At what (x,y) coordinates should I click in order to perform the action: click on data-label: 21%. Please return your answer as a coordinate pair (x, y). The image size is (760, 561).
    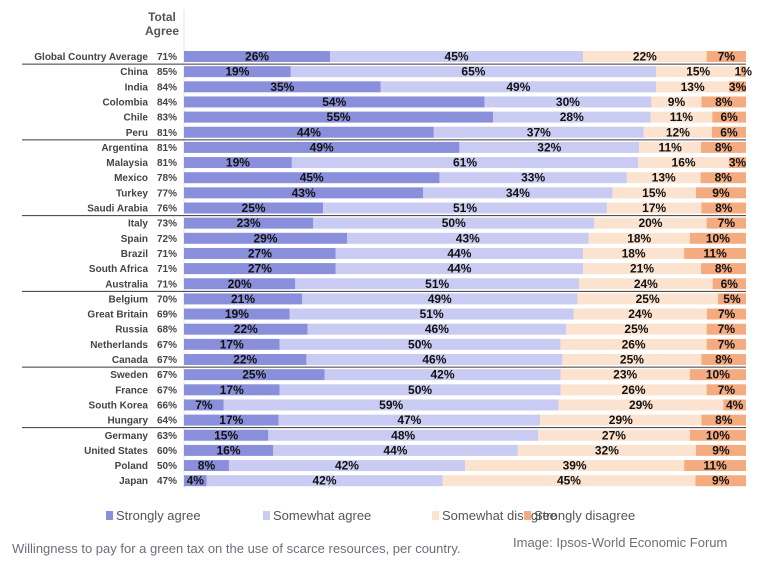
    Looking at the image, I should click on (243, 299).